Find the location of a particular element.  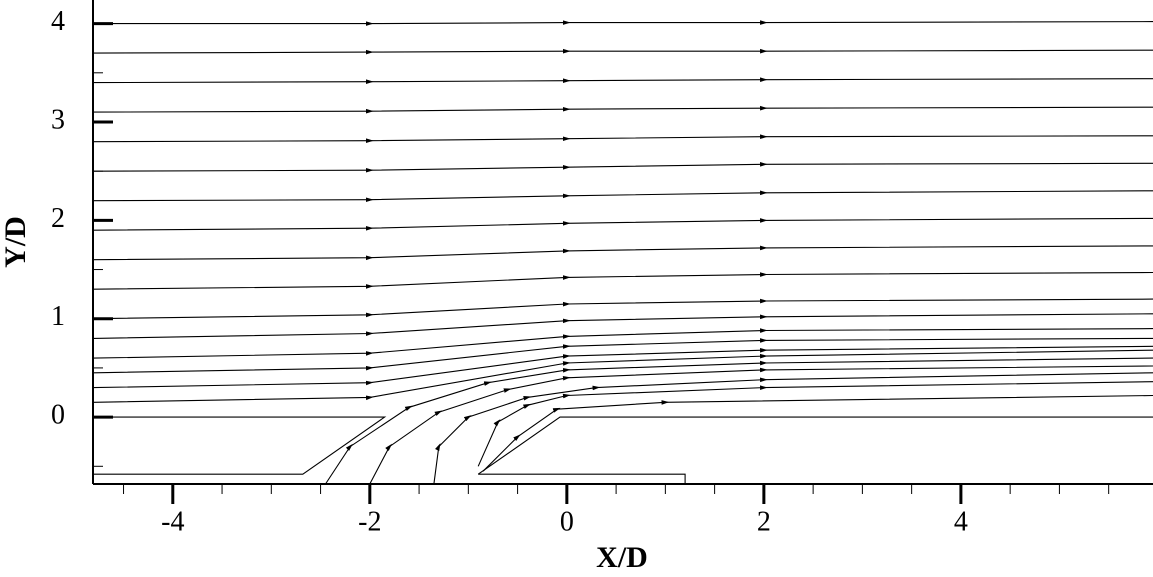

x-tick-label: -2 is located at coordinates (369, 521).